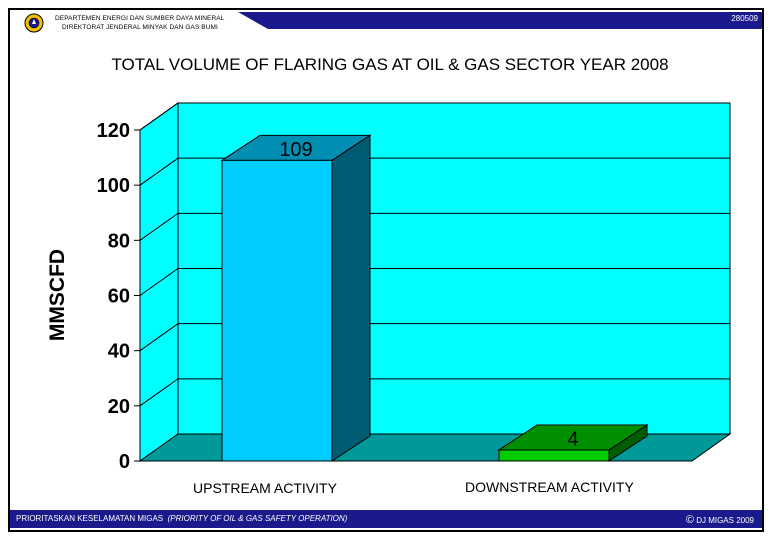 Image resolution: width=780 pixels, height=540 pixels. I want to click on copyright-icon: ©, so click(689, 520).